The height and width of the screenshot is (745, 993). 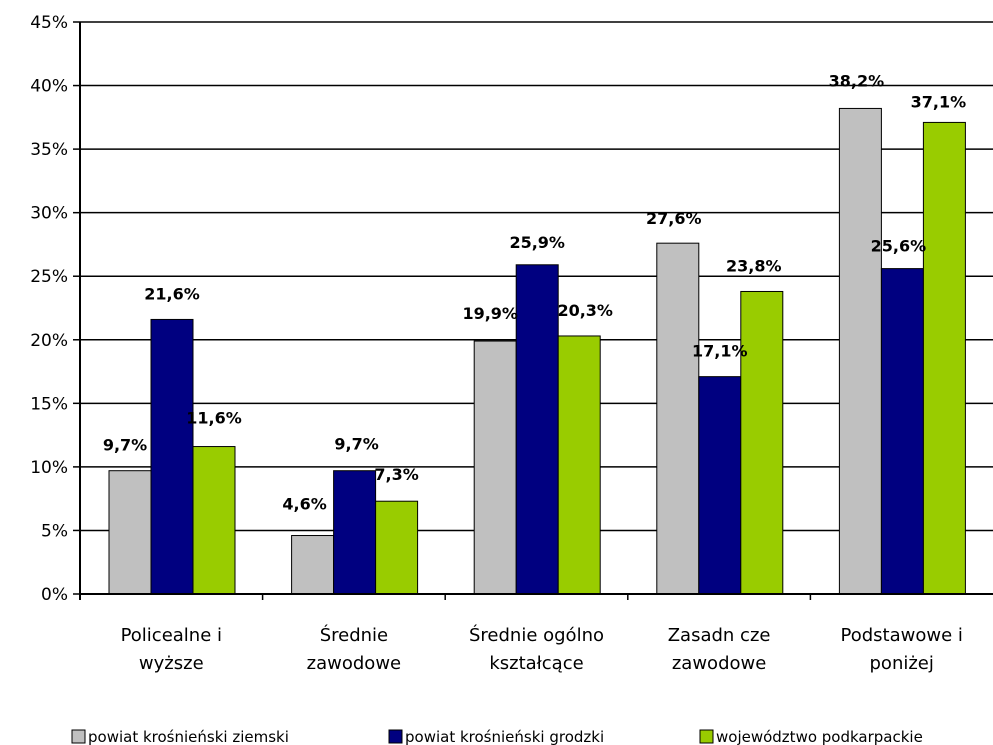 What do you see at coordinates (171, 663) in the screenshot?
I see `x-category-label: wyższe` at bounding box center [171, 663].